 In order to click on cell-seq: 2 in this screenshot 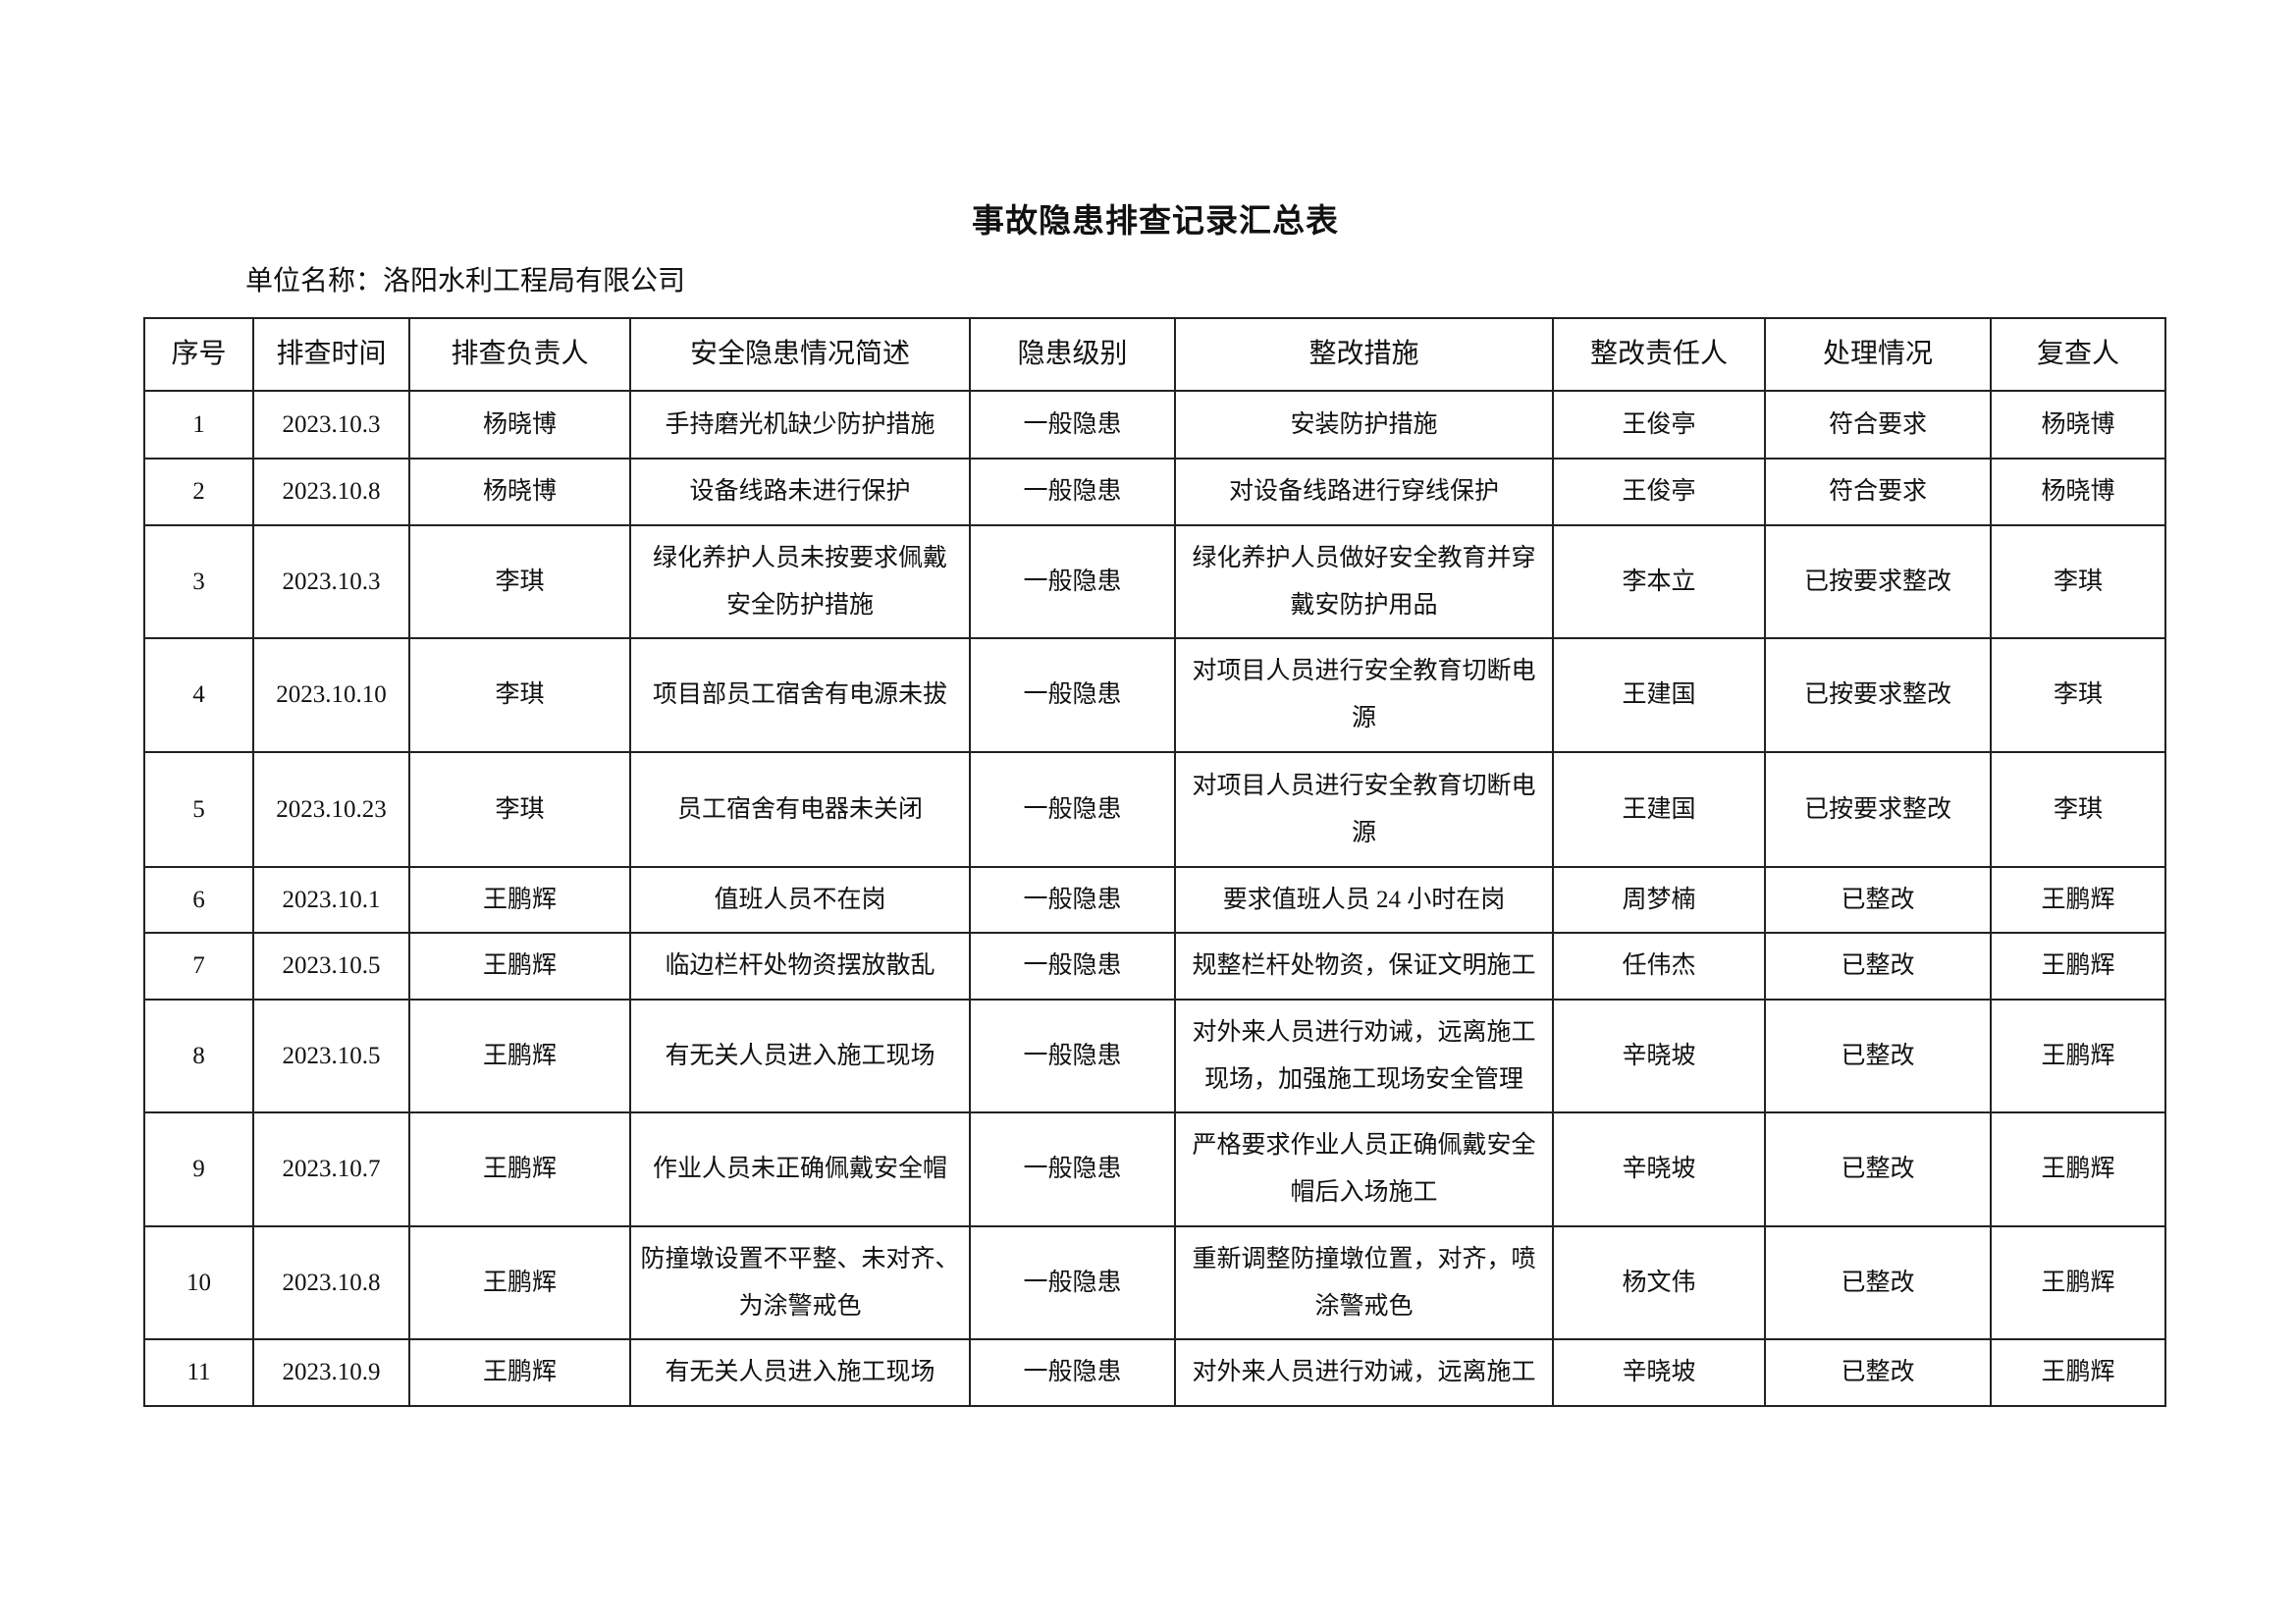, I will do `click(198, 492)`.